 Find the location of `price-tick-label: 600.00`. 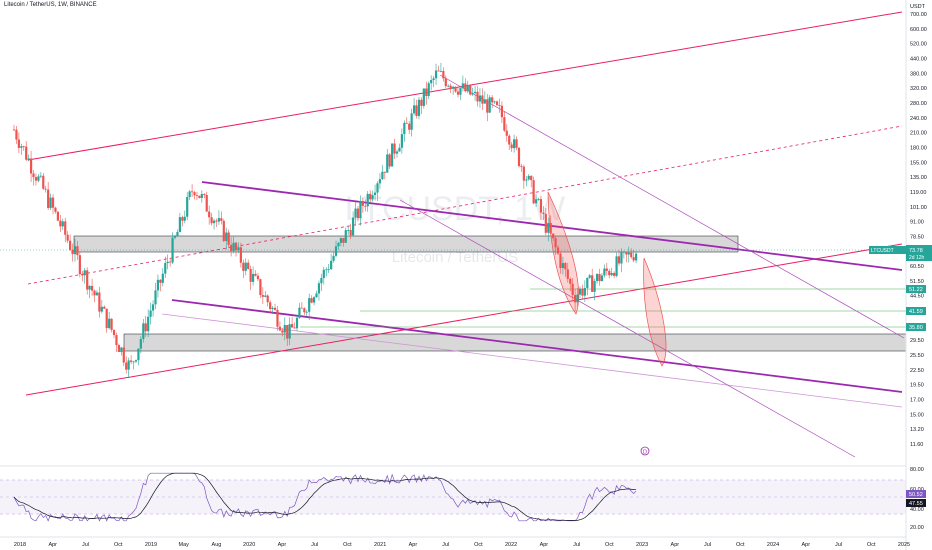

price-tick-label: 600.00 is located at coordinates (918, 30).